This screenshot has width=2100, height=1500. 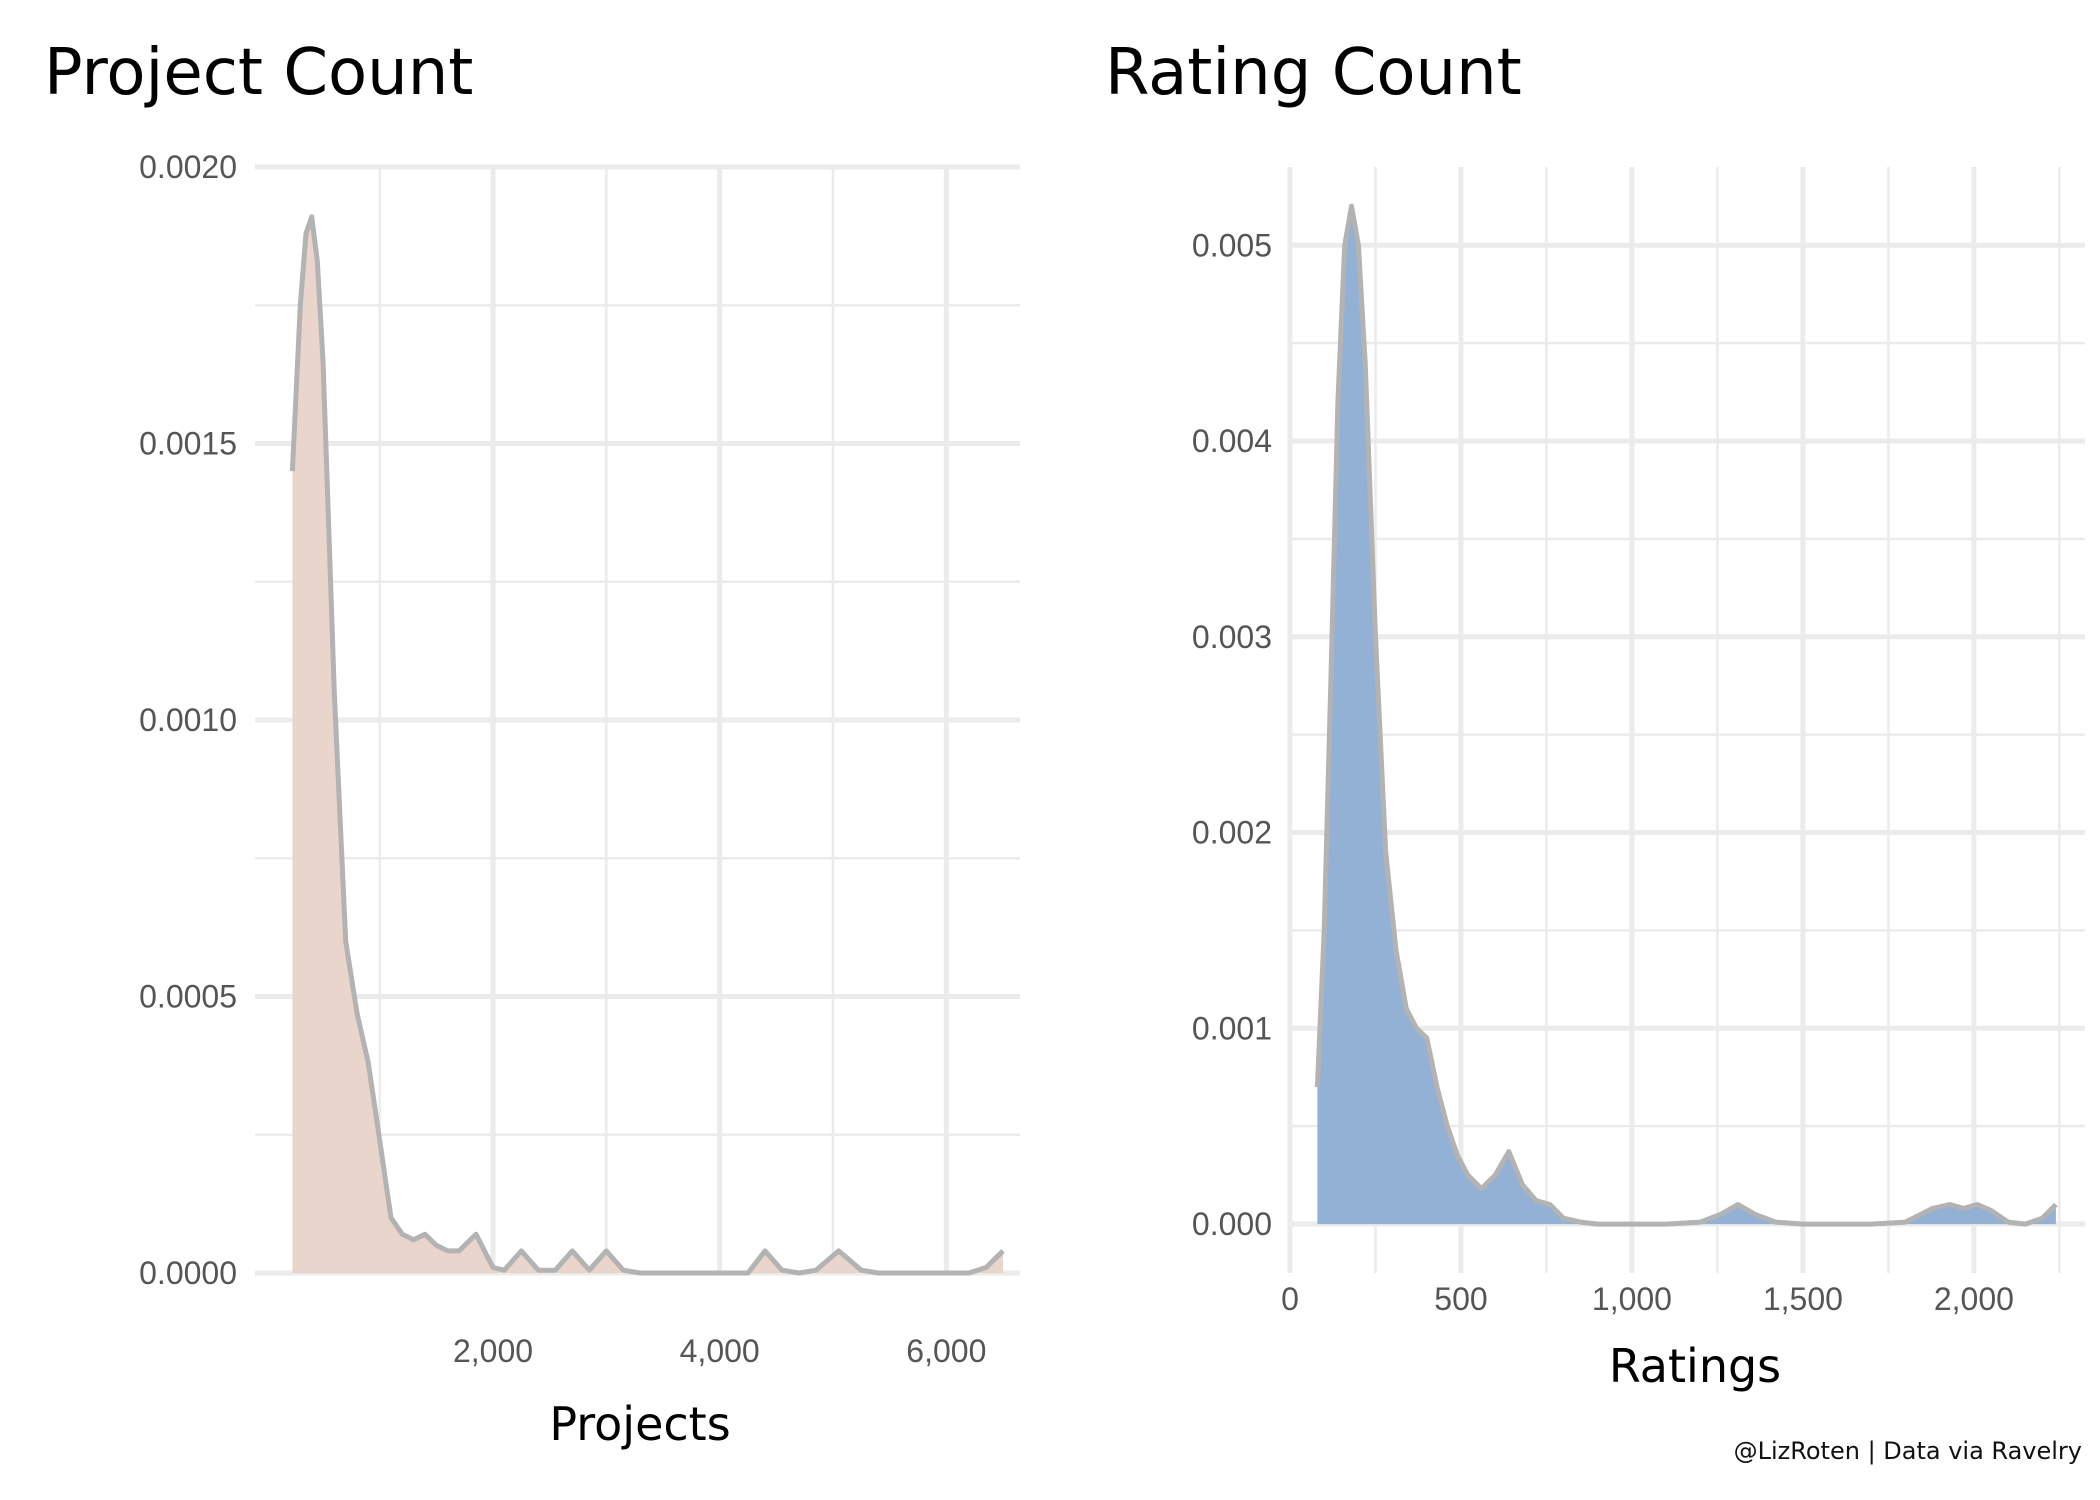 I want to click on y-tick-label: 0.001, so click(x=1232, y=1028).